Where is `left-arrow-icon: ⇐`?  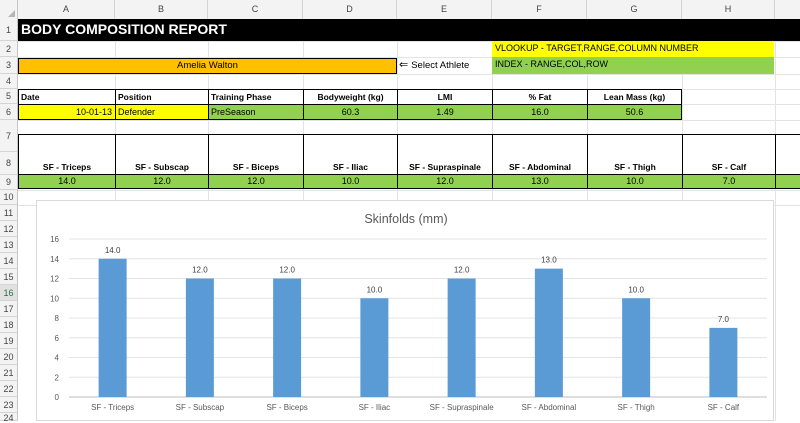
left-arrow-icon: ⇐ is located at coordinates (404, 65).